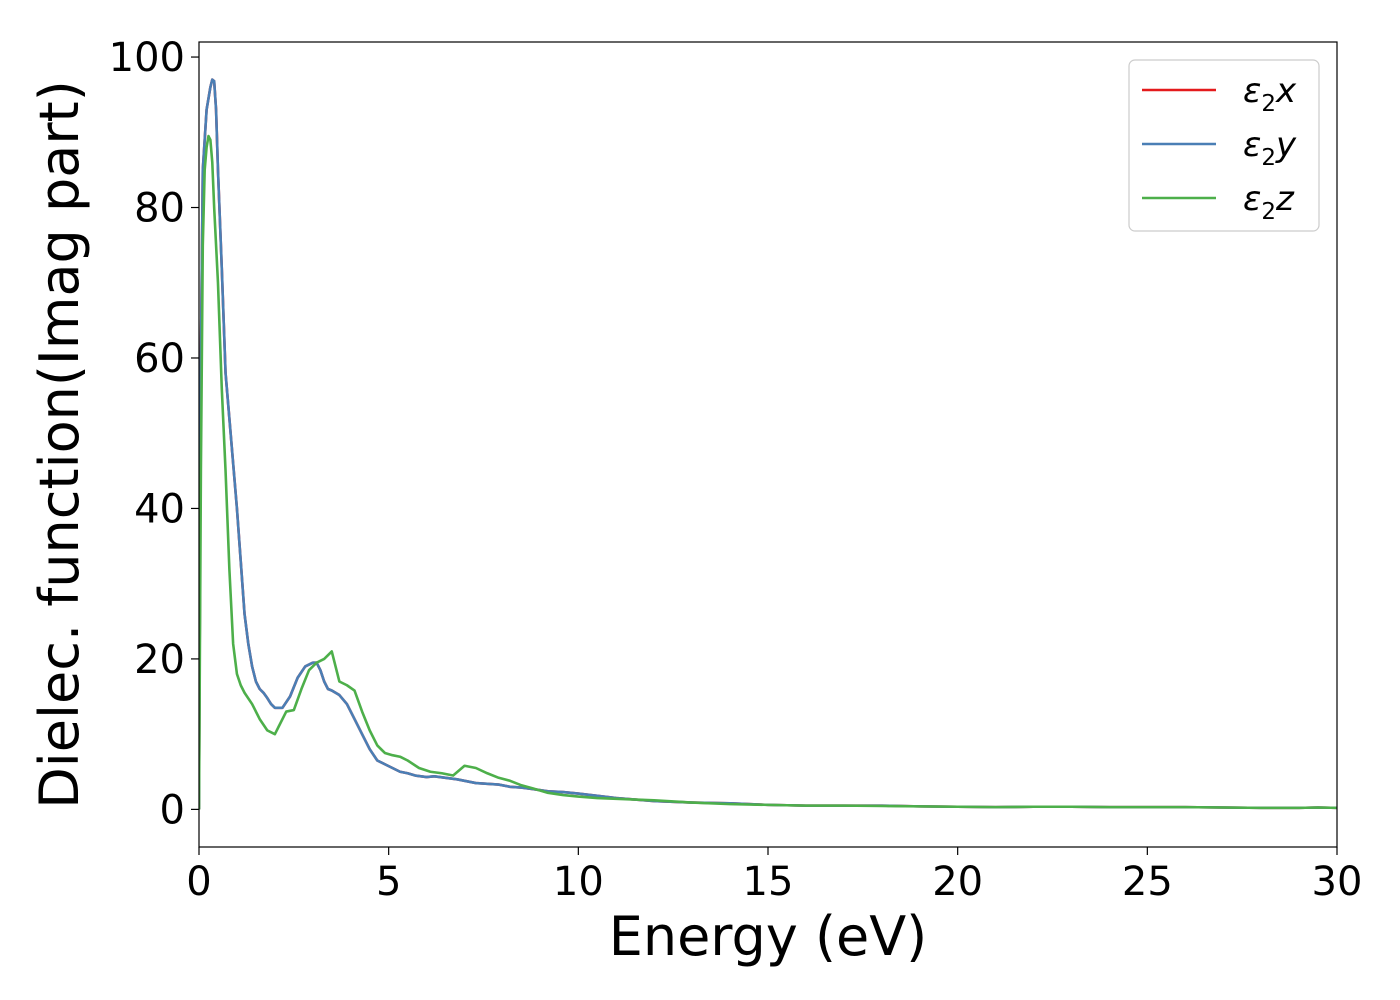 The height and width of the screenshot is (1000, 1400). What do you see at coordinates (1269, 202) in the screenshot?
I see `legend-label: ε2z` at bounding box center [1269, 202].